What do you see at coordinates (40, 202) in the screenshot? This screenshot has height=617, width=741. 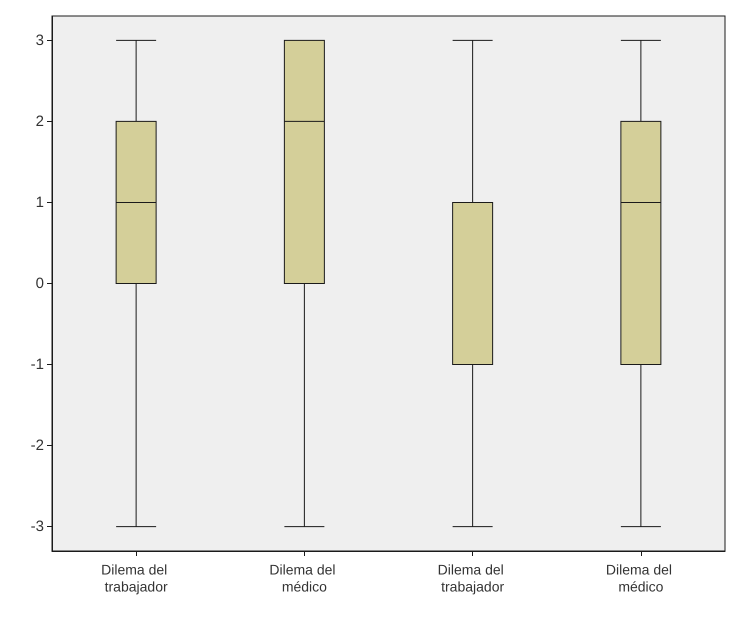 I see `y-tick-label: 1` at bounding box center [40, 202].